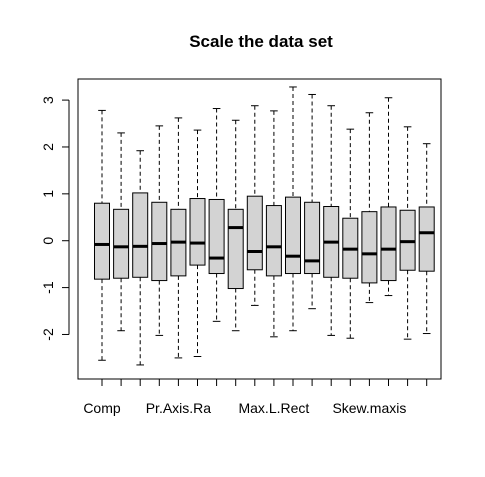 The height and width of the screenshot is (477, 485). Describe the element at coordinates (48, 334) in the screenshot. I see `y-tick-label: -2` at that location.